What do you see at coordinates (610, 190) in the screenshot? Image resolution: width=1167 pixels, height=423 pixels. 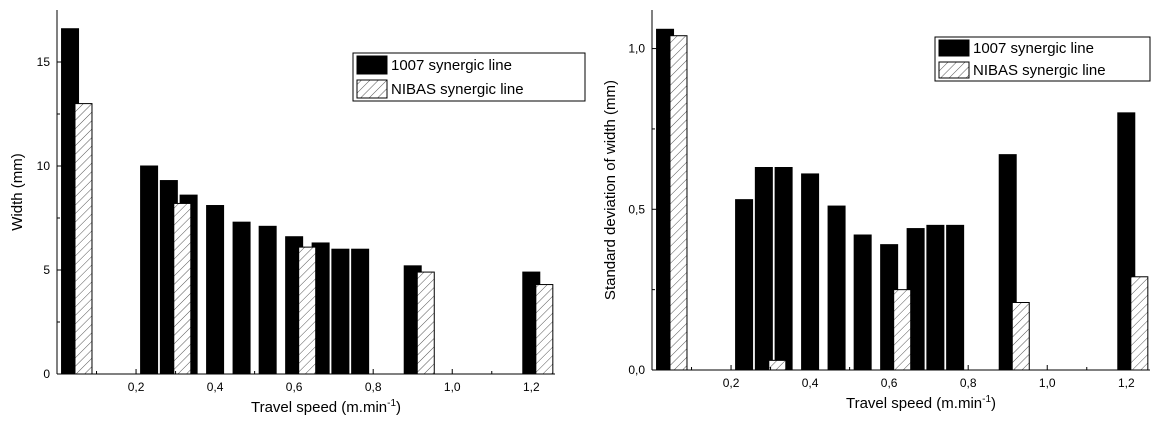 I see `y-axis-title: Standard deviation of width (mm)` at bounding box center [610, 190].